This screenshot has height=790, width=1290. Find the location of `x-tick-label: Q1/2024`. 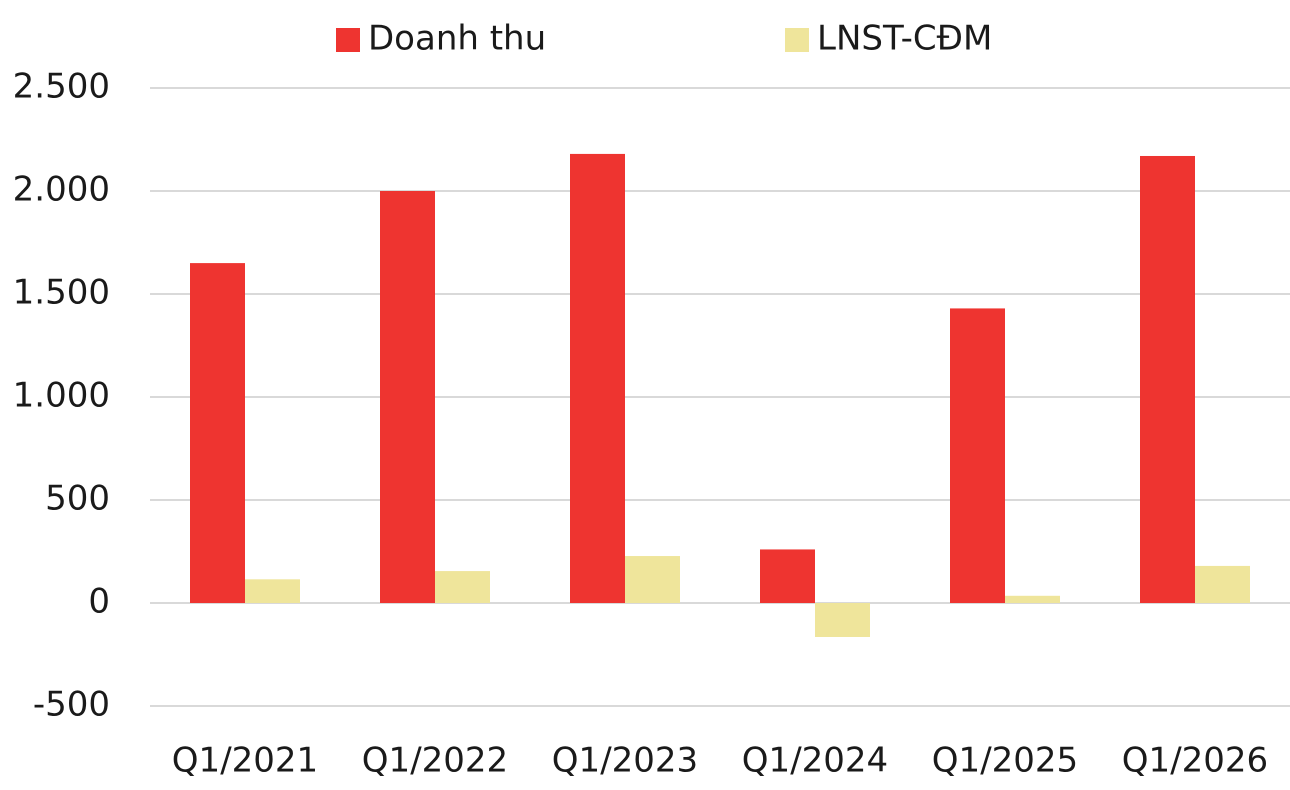

x-tick-label: Q1/2024 is located at coordinates (815, 761).